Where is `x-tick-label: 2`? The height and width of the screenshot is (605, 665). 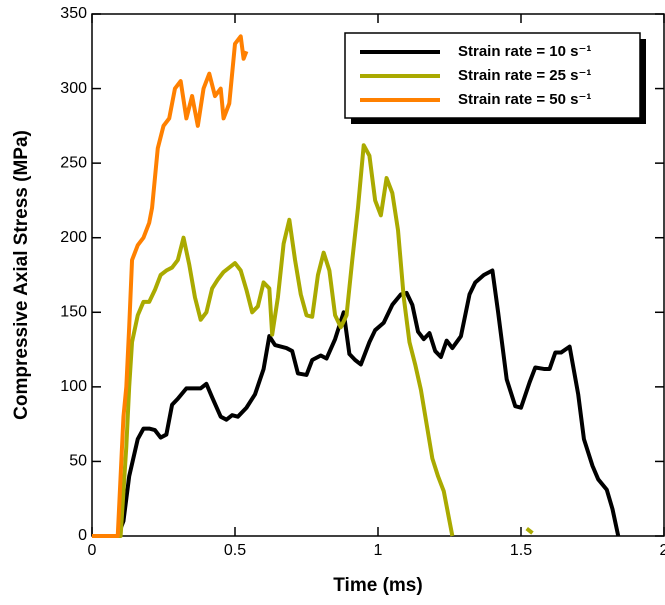
x-tick-label: 2 is located at coordinates (662, 550).